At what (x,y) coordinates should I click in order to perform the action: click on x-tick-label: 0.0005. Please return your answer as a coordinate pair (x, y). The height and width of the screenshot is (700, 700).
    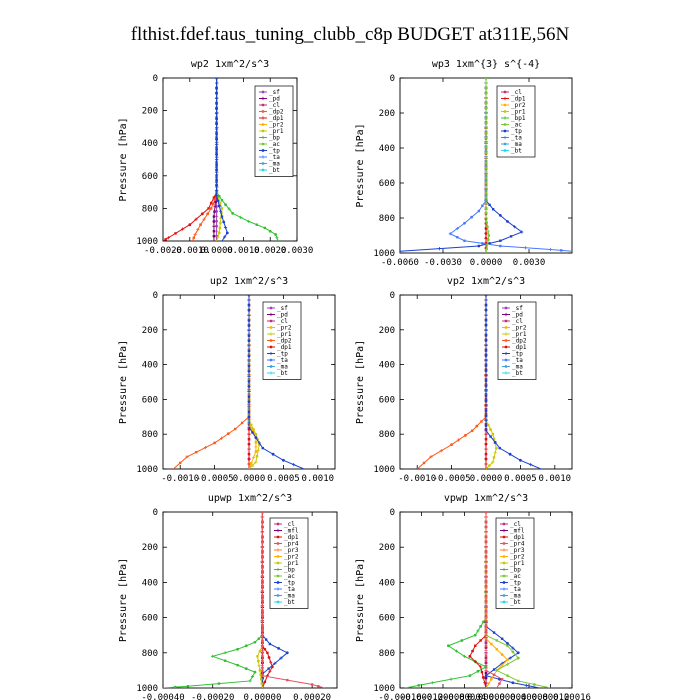
    Looking at the image, I should click on (283, 479).